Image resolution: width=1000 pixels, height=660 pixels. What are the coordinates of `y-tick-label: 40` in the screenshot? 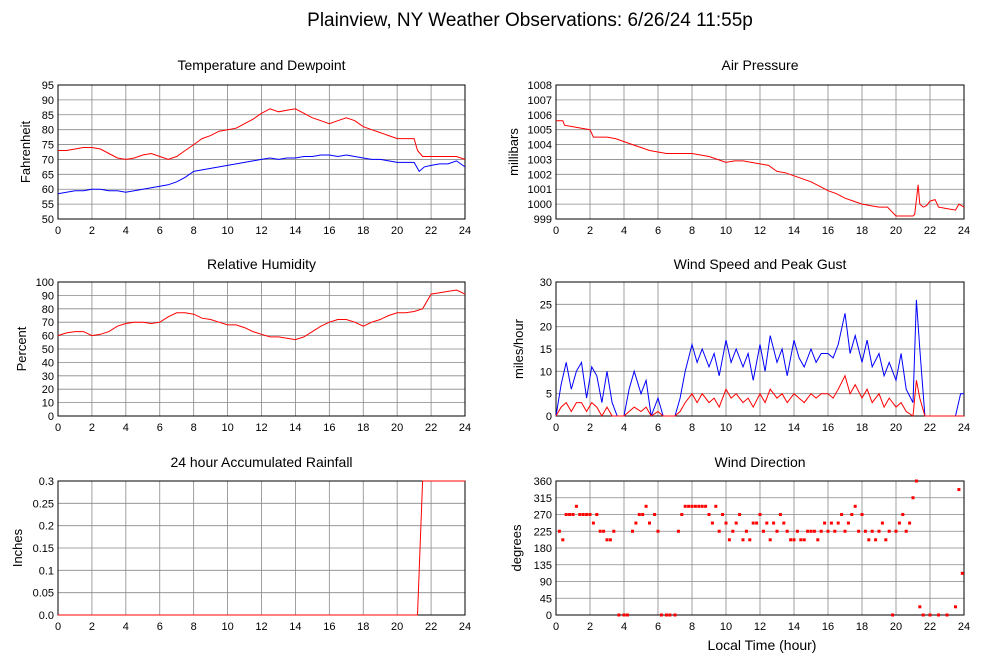 It's located at (48, 363).